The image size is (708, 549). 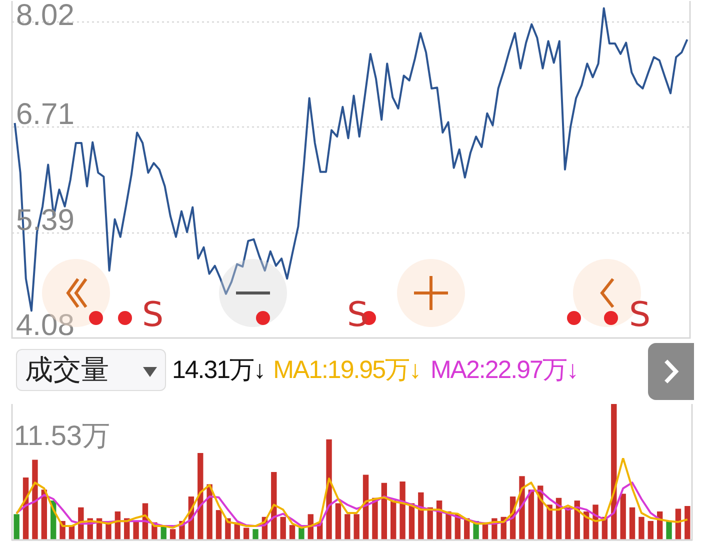 What do you see at coordinates (45, 325) in the screenshot?
I see `y-tick-label: 4.08` at bounding box center [45, 325].